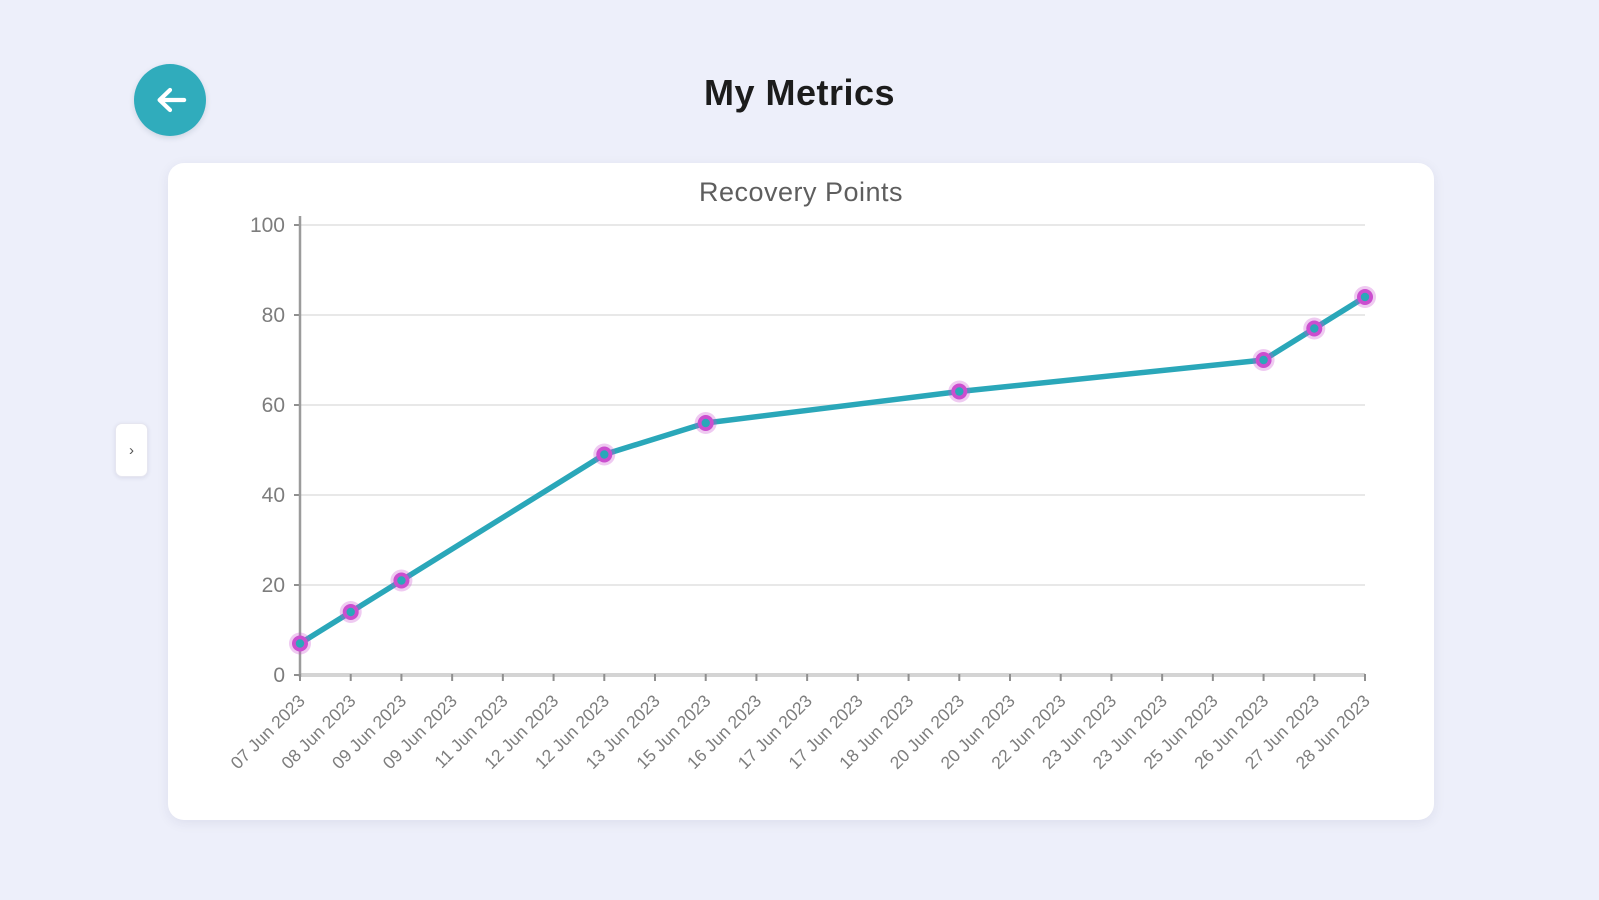 Image resolution: width=1599 pixels, height=900 pixels. What do you see at coordinates (273, 315) in the screenshot?
I see `y-axis-tick-label: 80` at bounding box center [273, 315].